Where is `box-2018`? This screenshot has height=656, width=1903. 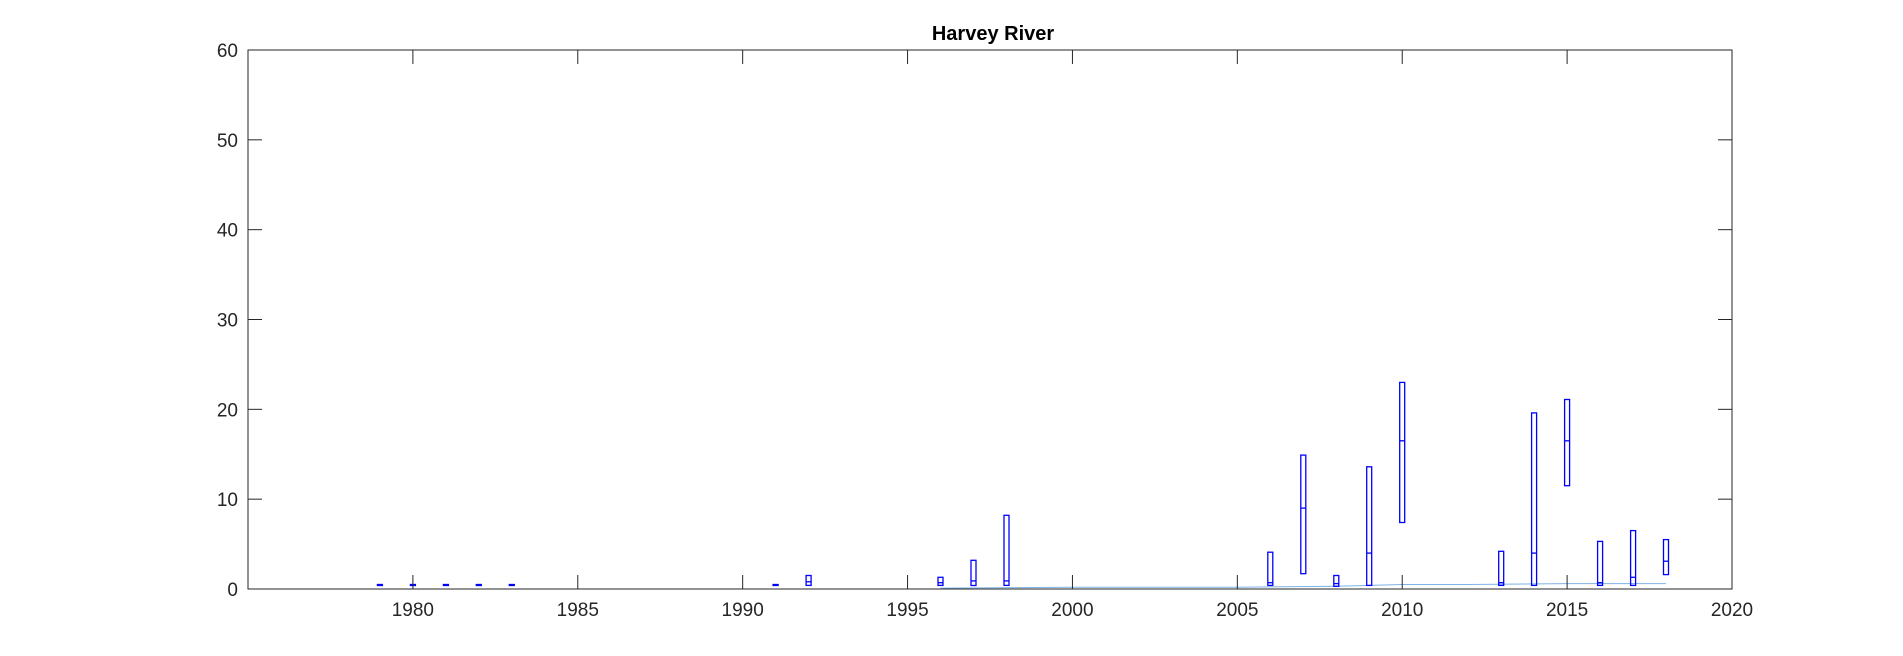 box-2018 is located at coordinates (1666, 557).